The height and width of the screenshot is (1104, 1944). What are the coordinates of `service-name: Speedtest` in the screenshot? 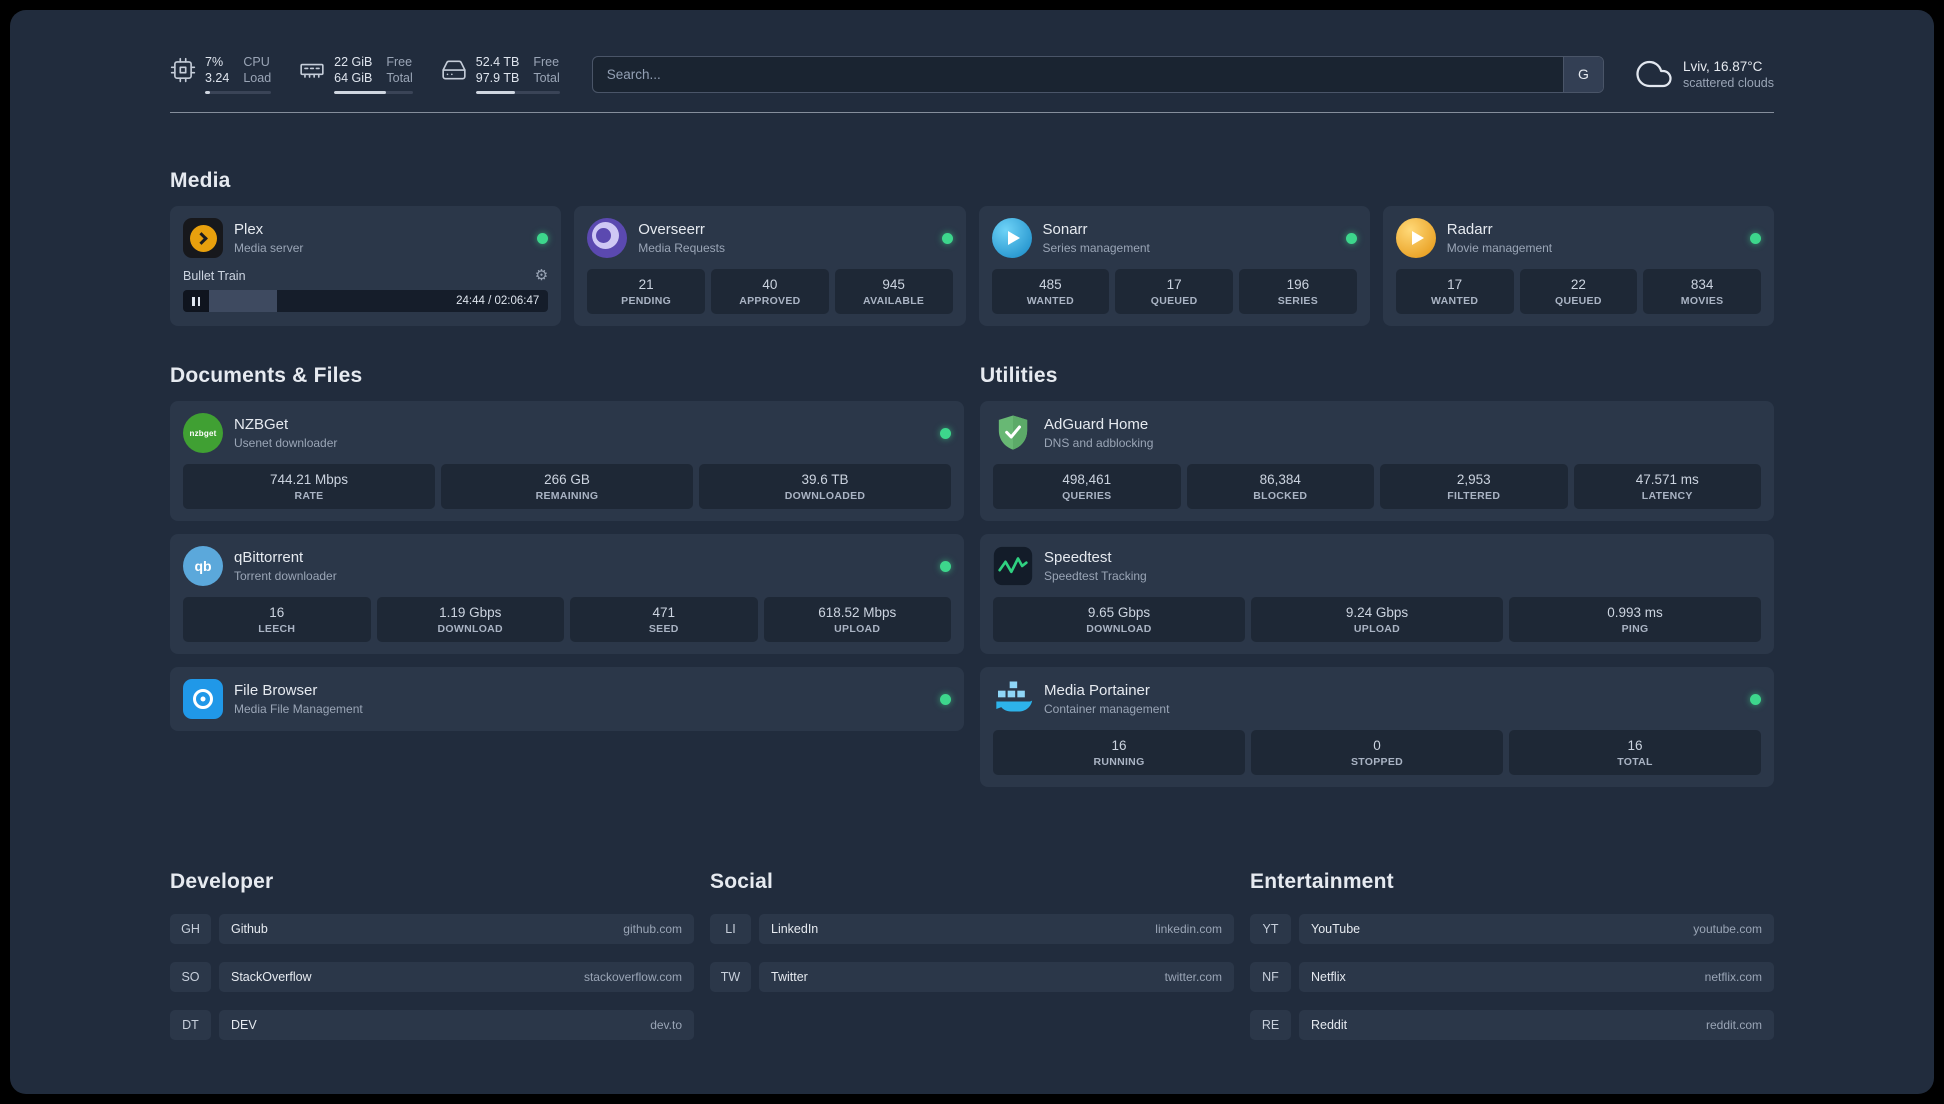 It's located at (1078, 557).